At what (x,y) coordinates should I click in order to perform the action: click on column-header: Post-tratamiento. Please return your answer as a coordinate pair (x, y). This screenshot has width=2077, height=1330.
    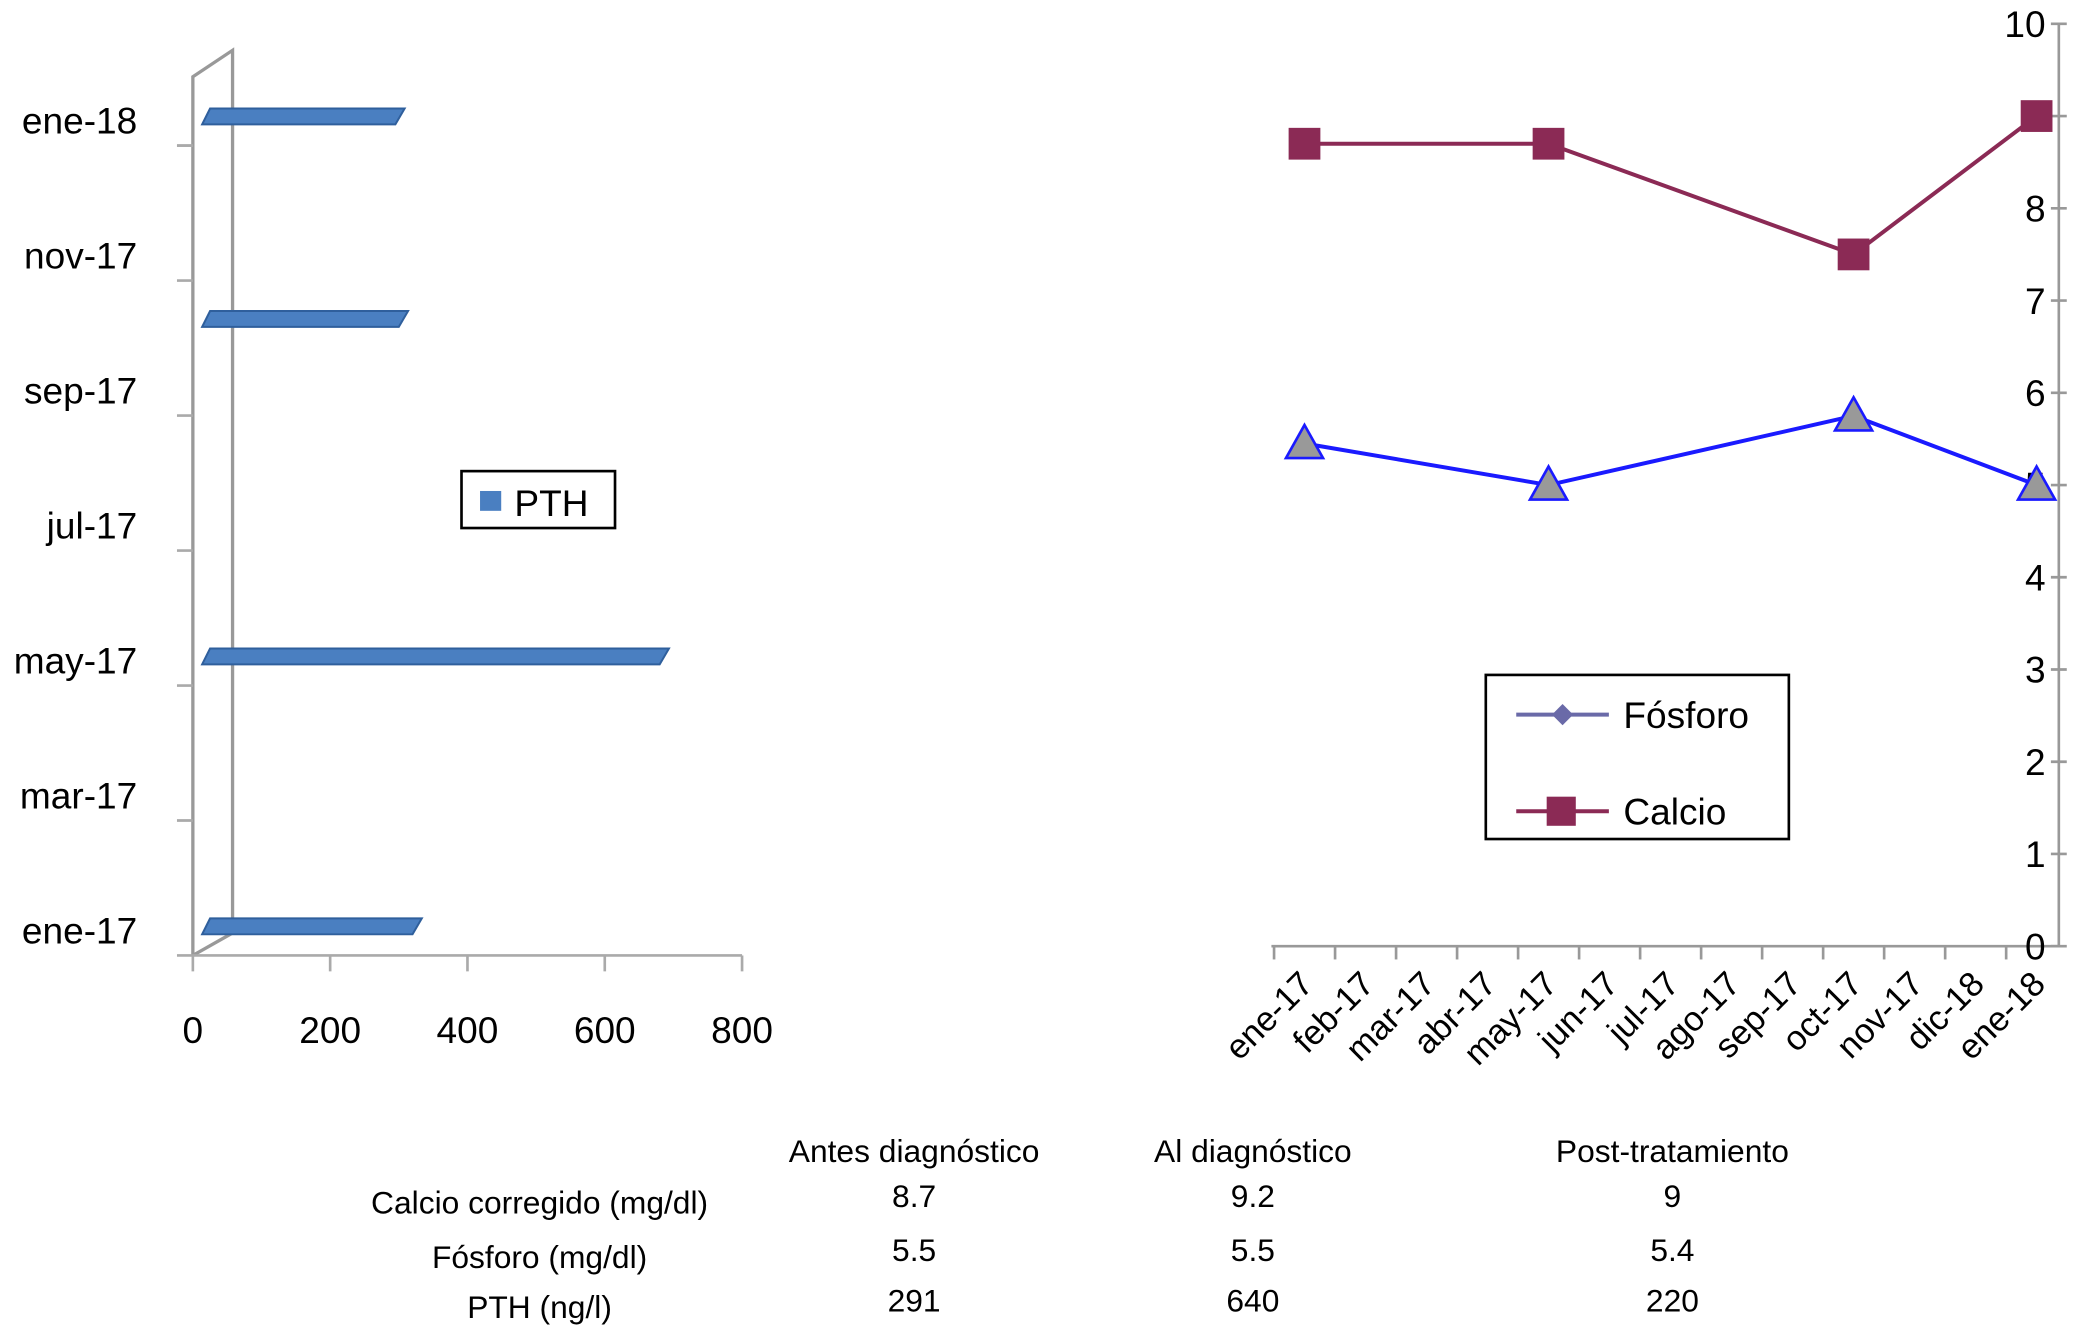
    Looking at the image, I should click on (1672, 1151).